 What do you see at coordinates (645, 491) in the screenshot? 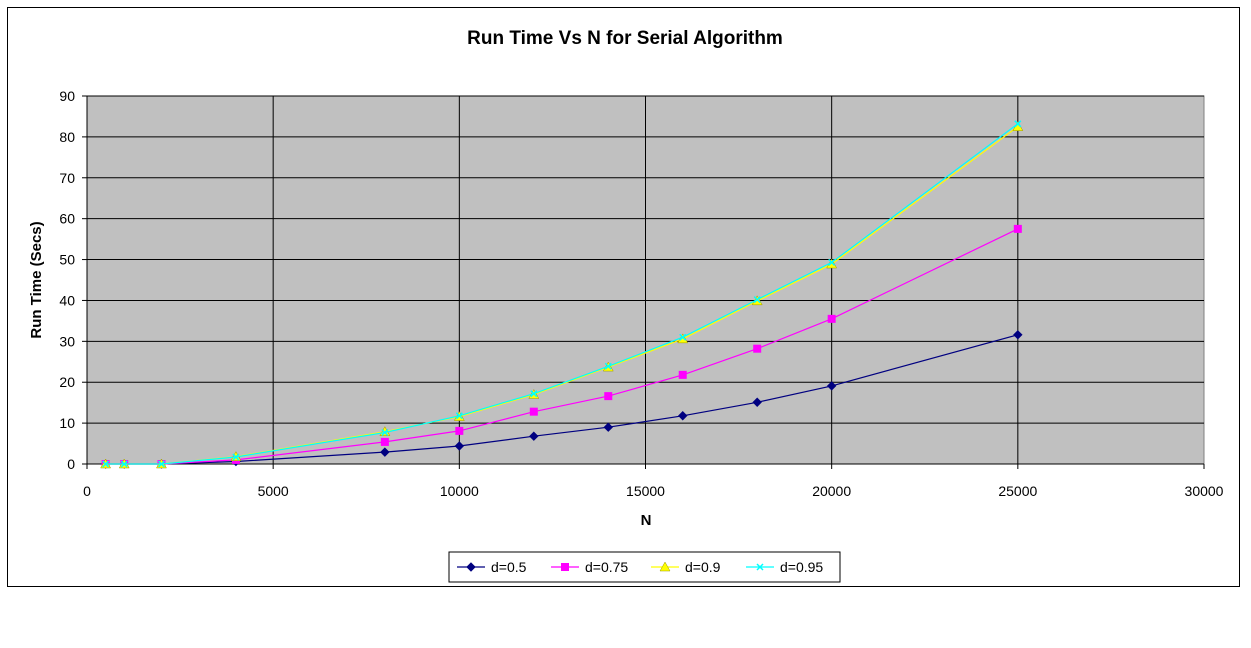
I see `x-tick-label: 15000` at bounding box center [645, 491].